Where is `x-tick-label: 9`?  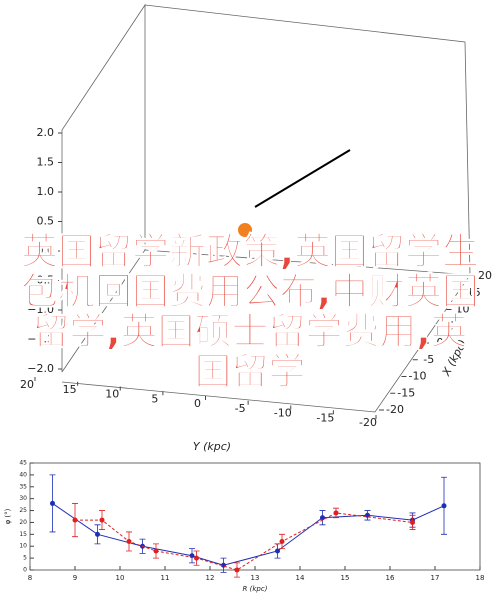
x-tick-label: 9 is located at coordinates (75, 578).